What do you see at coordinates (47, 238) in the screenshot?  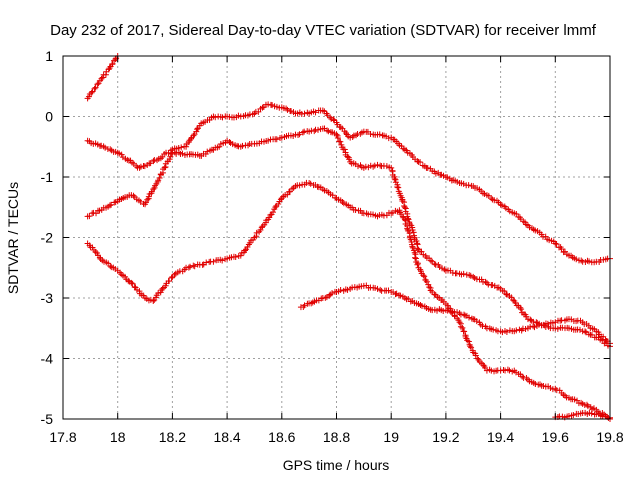 I see `y-tick-label: -2` at bounding box center [47, 238].